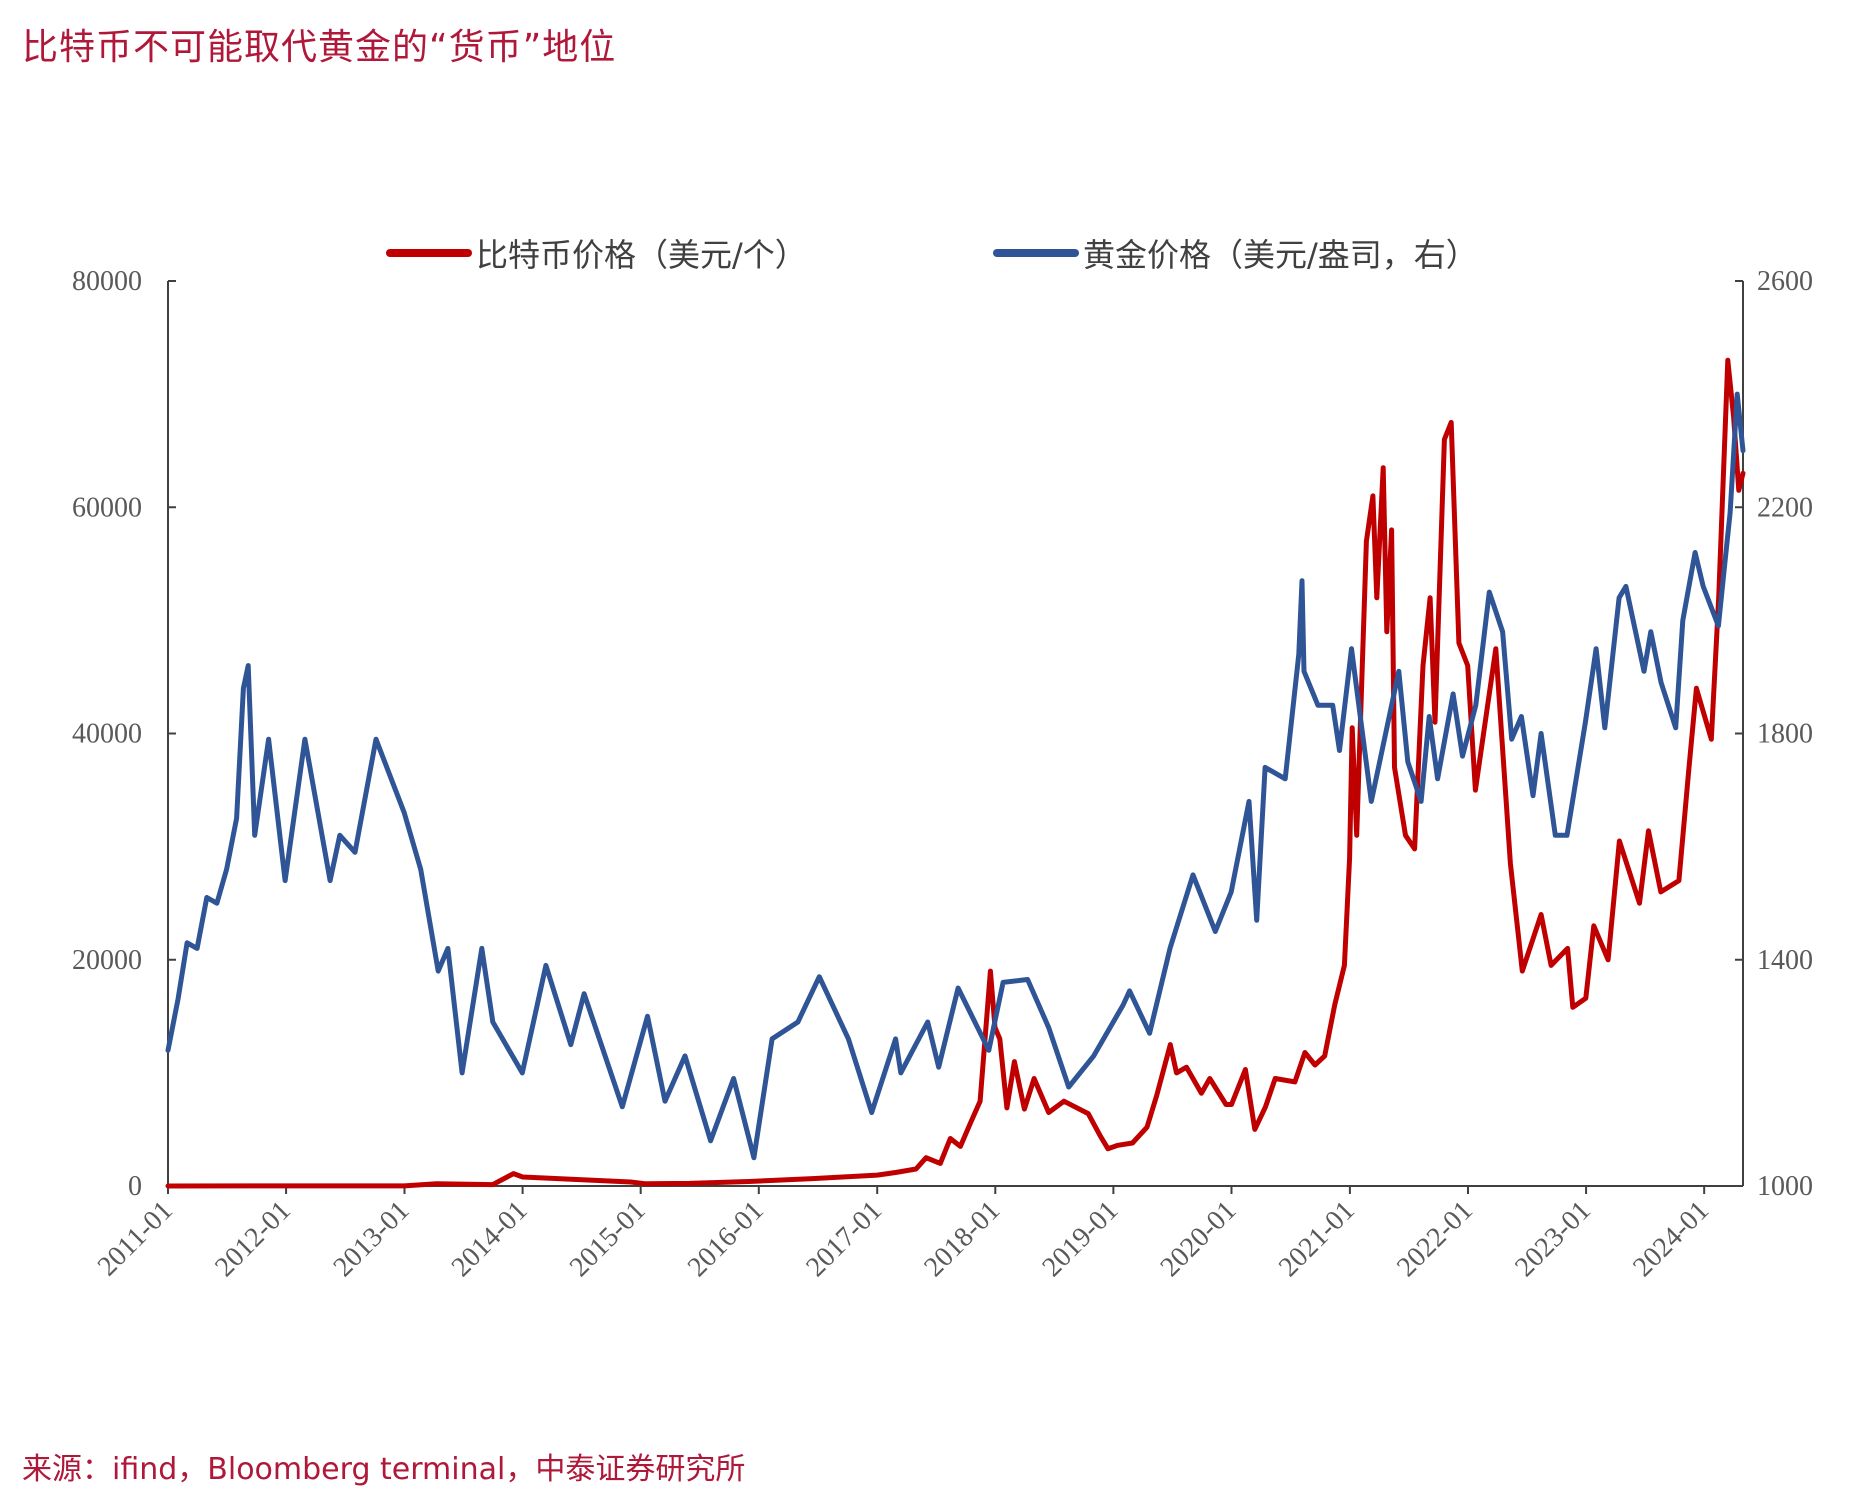 The height and width of the screenshot is (1508, 1866). I want to click on y-right-tick-label: 1000, so click(1785, 1186).